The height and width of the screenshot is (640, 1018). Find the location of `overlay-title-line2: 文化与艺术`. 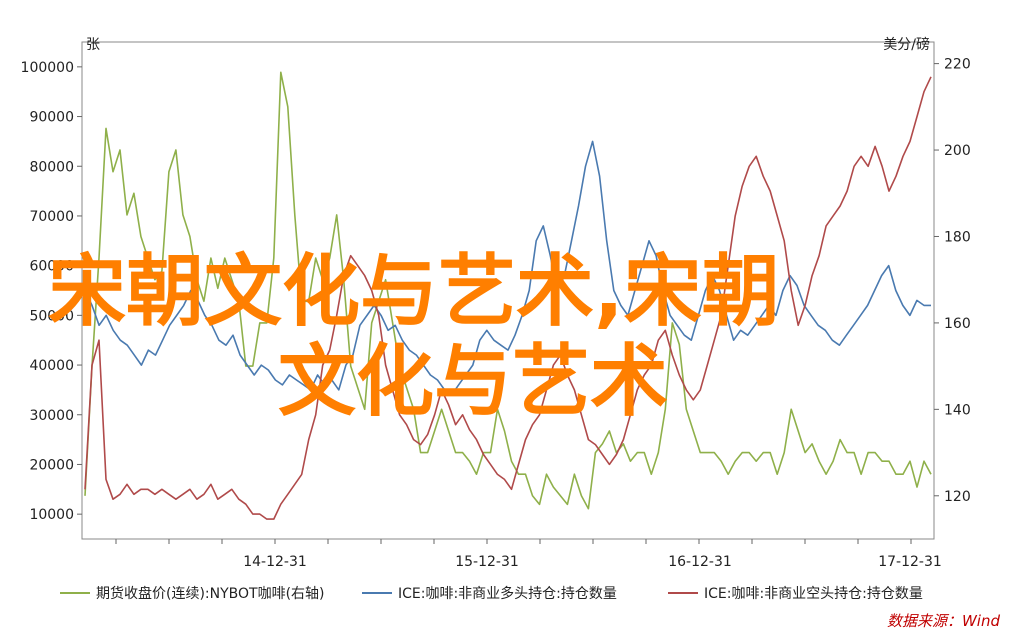

overlay-title-line2: 文化与艺术 is located at coordinates (473, 382).